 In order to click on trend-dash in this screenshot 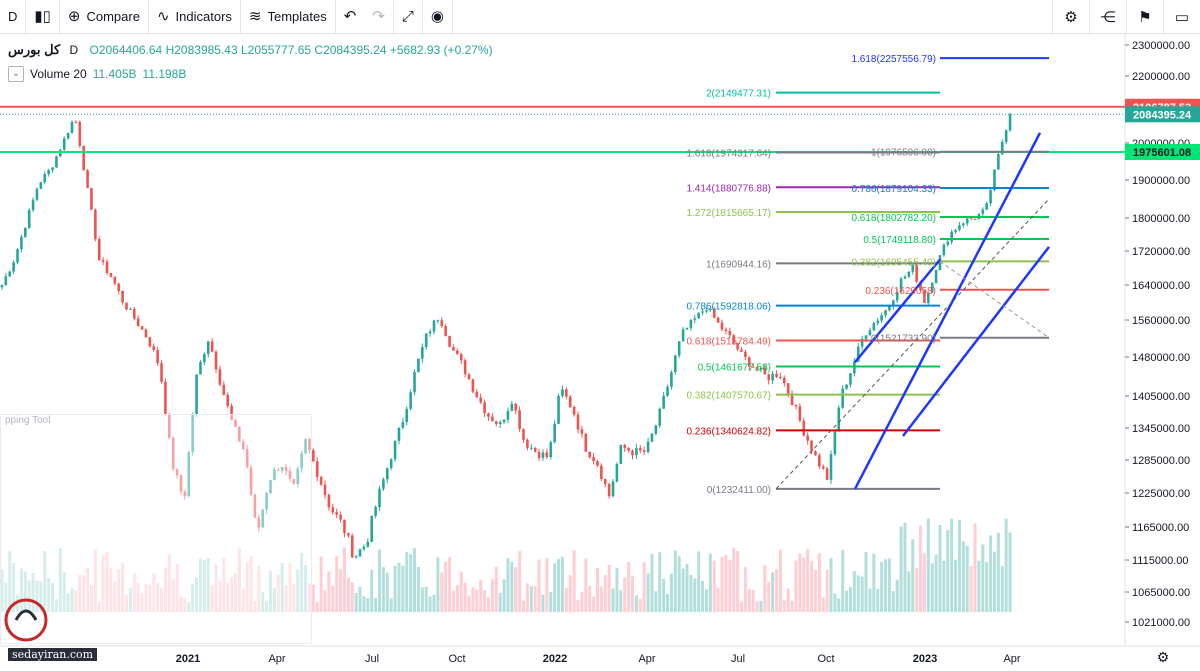, I will do `click(994, 300)`.